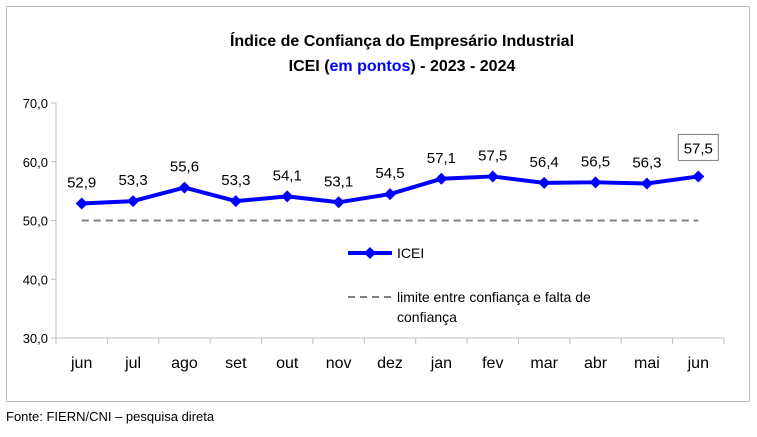 This screenshot has height=437, width=757. What do you see at coordinates (441, 363) in the screenshot?
I see `x-tick-label: jan` at bounding box center [441, 363].